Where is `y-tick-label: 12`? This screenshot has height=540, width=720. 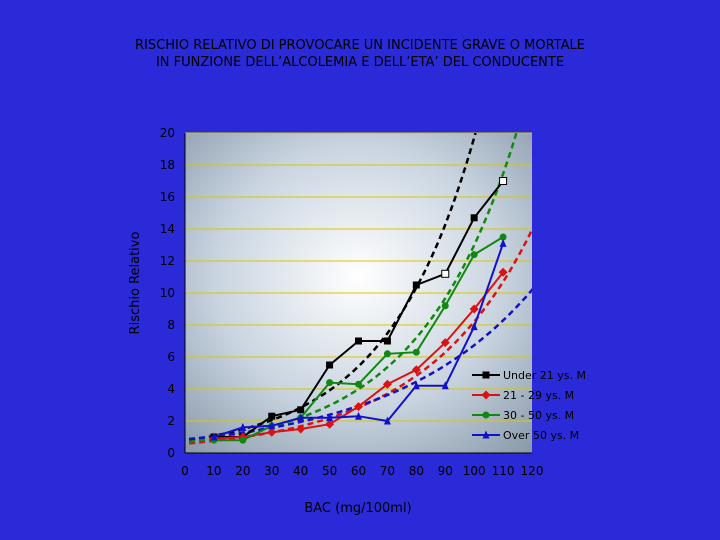 y-tick-label: 12 is located at coordinates (167, 261).